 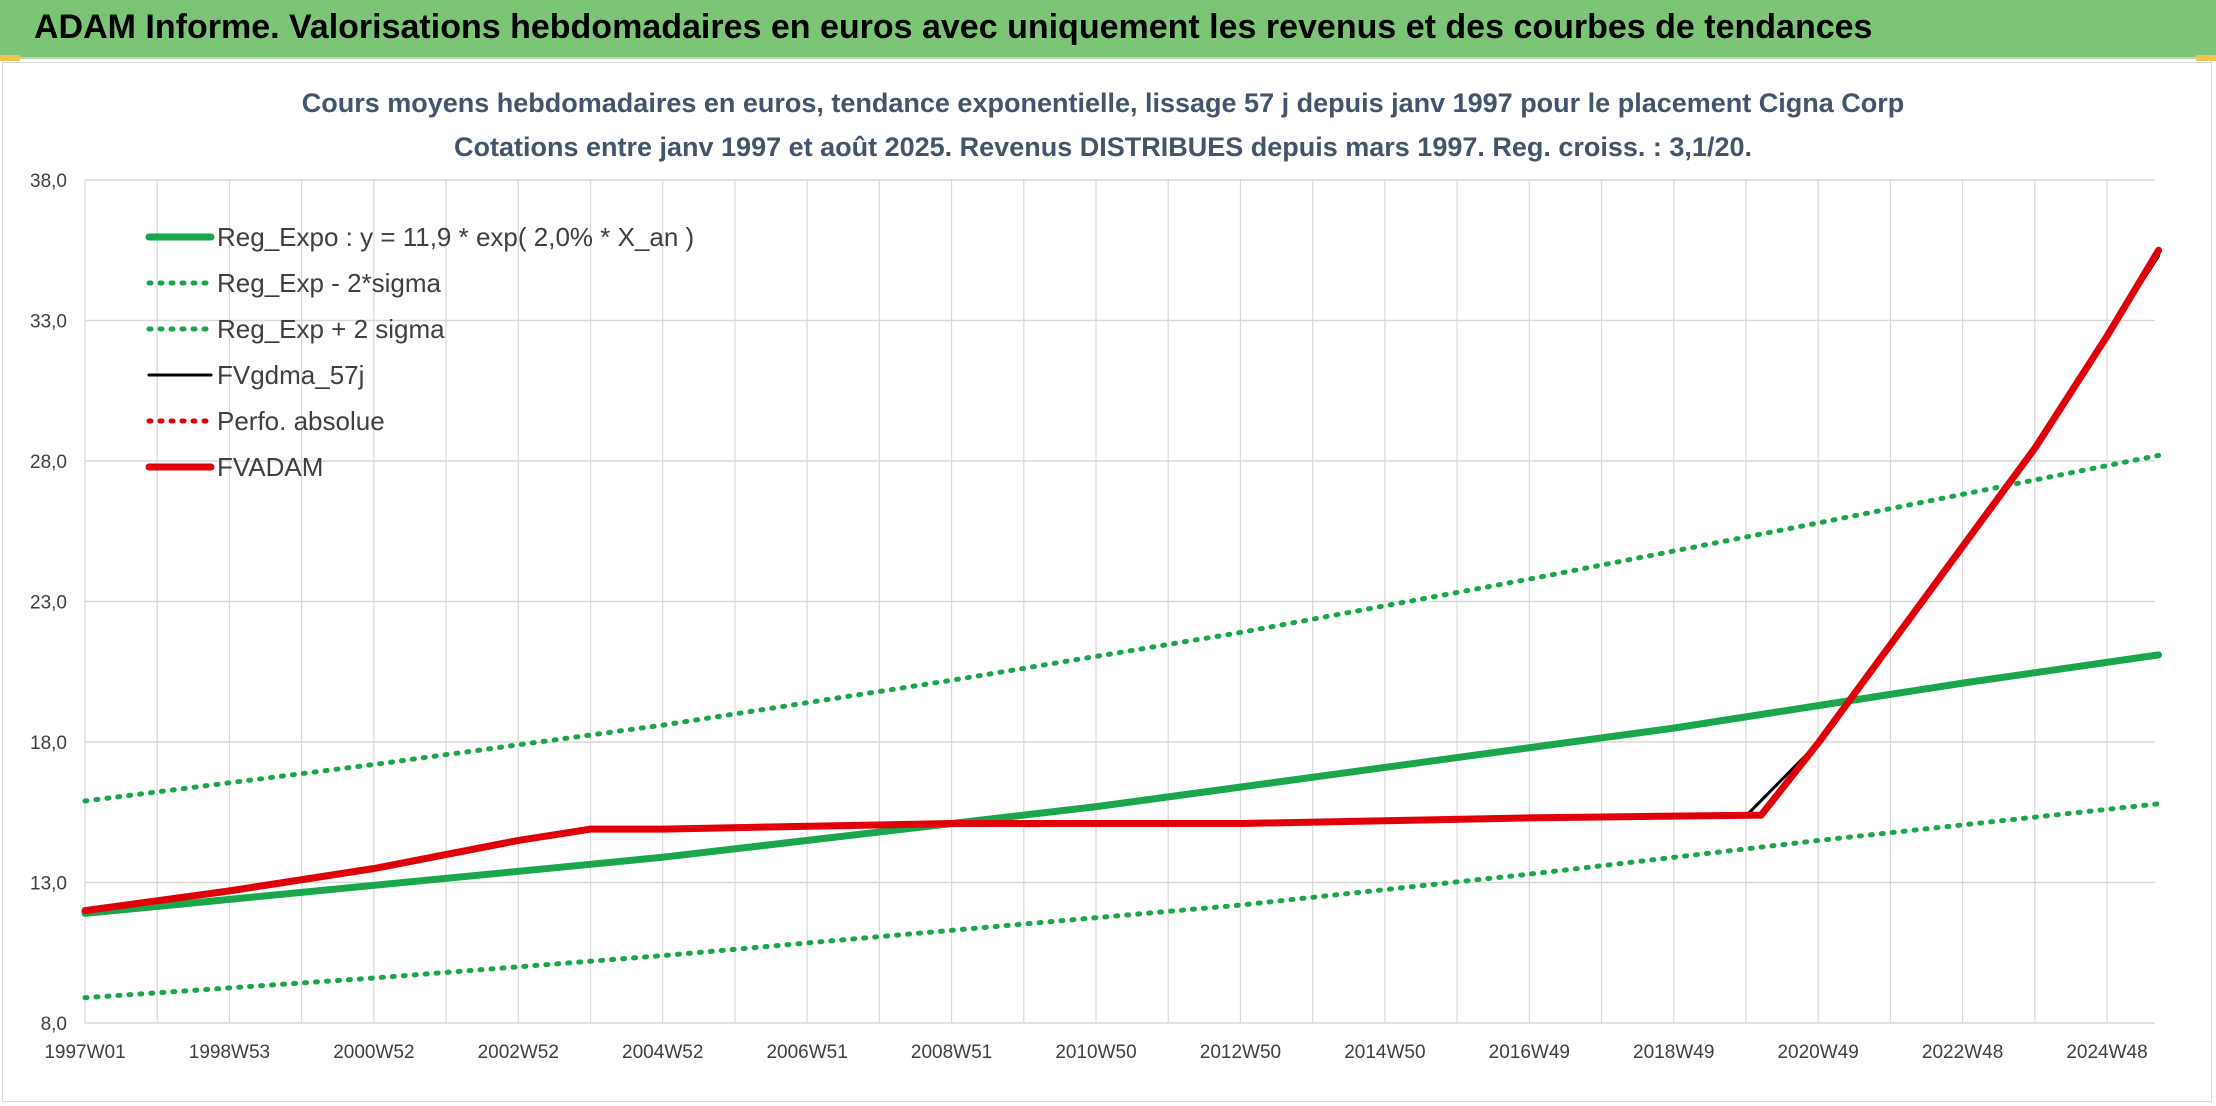 I want to click on legend-label: FVADAM, so click(x=270, y=467).